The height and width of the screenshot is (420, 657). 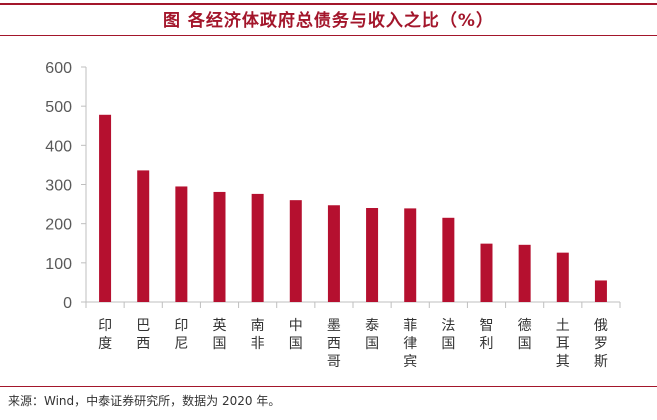 What do you see at coordinates (372, 335) in the screenshot?
I see `x-tick-label: 泰国` at bounding box center [372, 335].